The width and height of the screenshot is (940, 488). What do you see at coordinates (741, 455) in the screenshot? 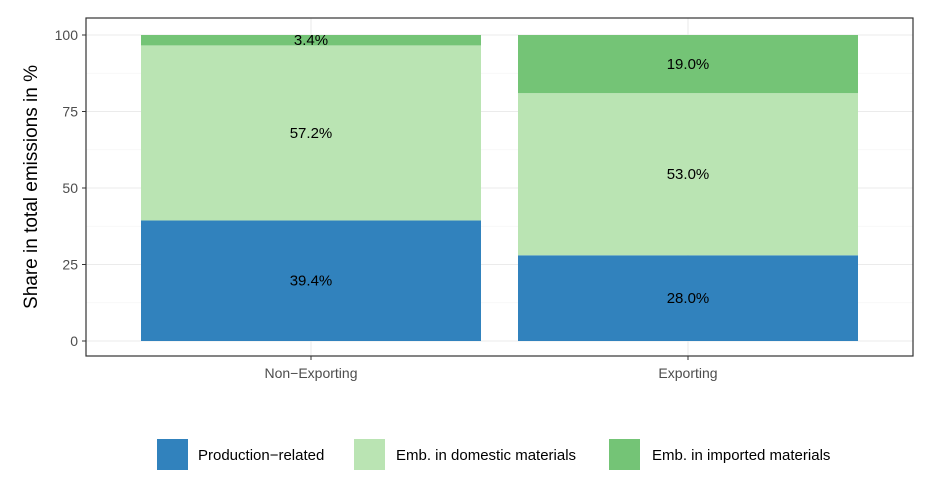
I see `legend-label: Emb. in imported materials` at bounding box center [741, 455].